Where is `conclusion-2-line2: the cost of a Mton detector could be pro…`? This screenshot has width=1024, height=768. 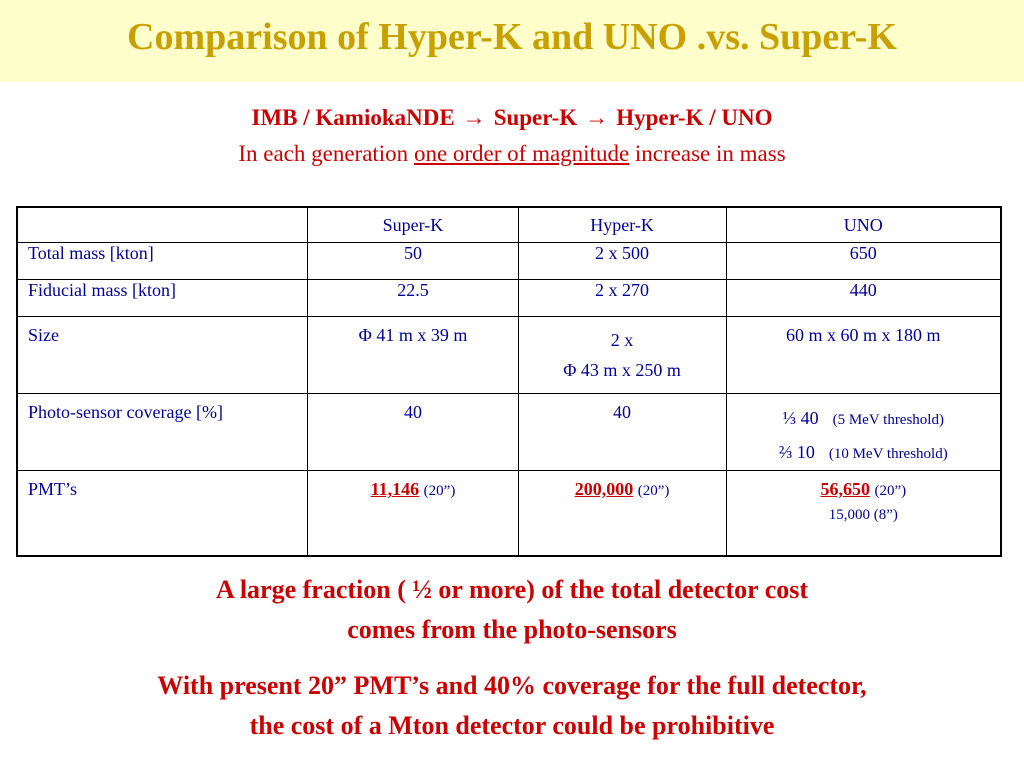 conclusion-2-line2: the cost of a Mton detector could be pro… is located at coordinates (512, 725).